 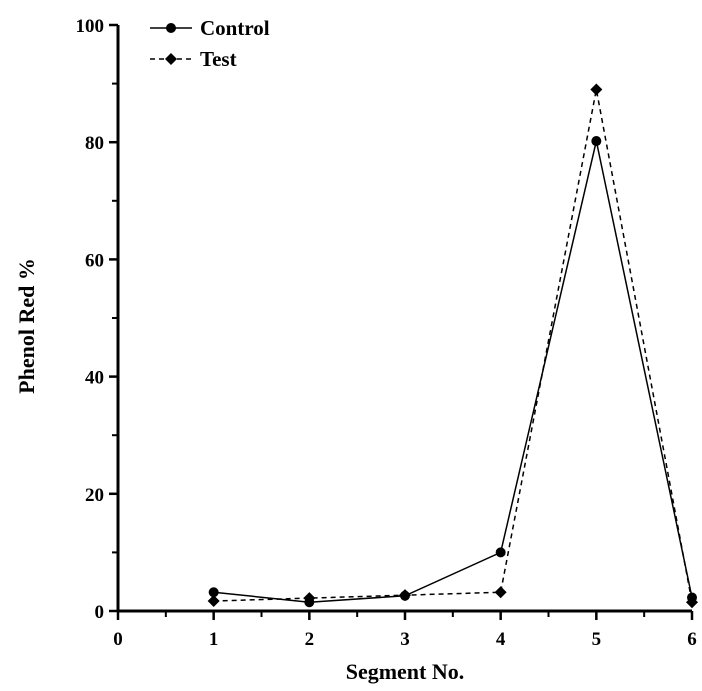 I want to click on y-tick-label: 40, so click(x=94, y=378).